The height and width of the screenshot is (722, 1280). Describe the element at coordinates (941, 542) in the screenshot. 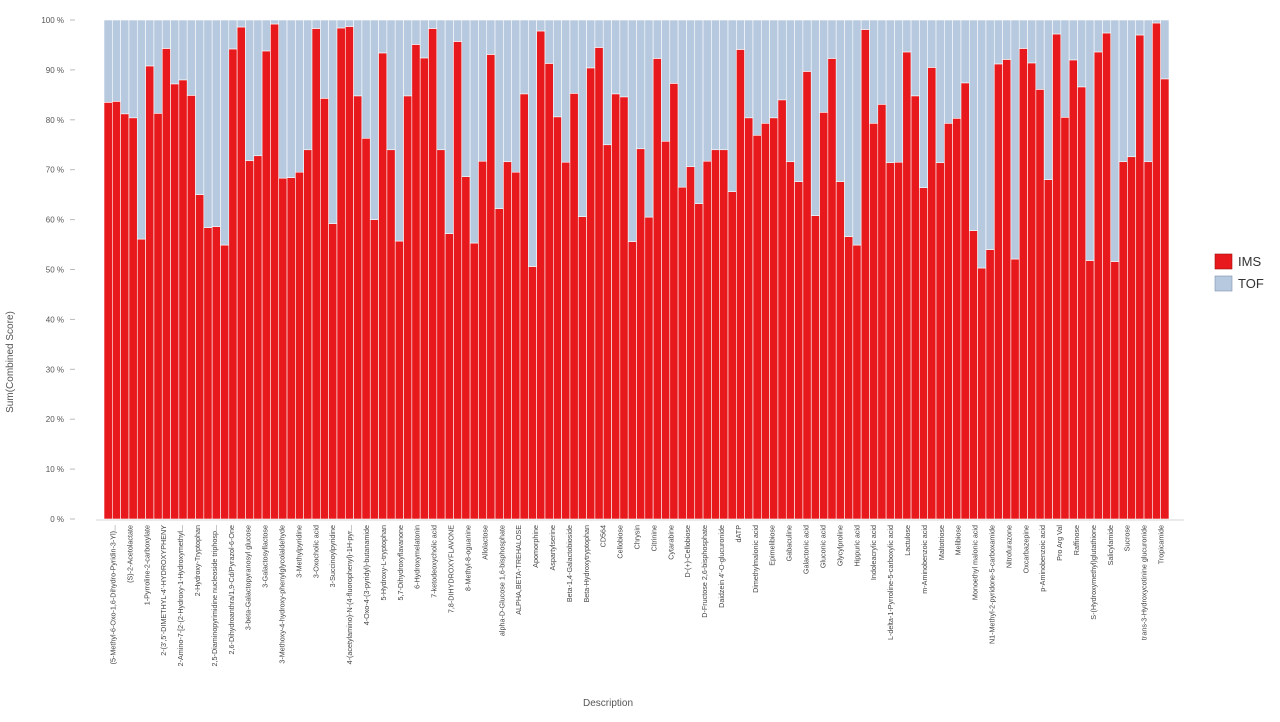

I see `x-tick-label: Maltotriose` at that location.